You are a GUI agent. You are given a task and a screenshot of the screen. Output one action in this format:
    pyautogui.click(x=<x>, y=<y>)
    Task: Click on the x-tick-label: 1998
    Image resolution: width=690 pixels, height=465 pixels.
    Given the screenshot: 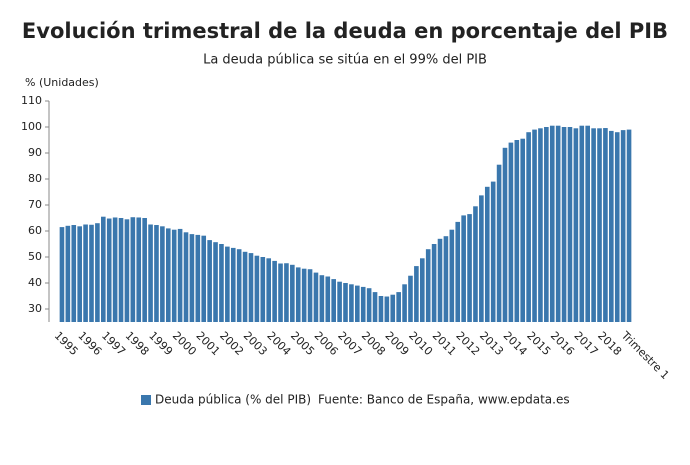 What is the action you would take?
    pyautogui.click(x=137, y=343)
    